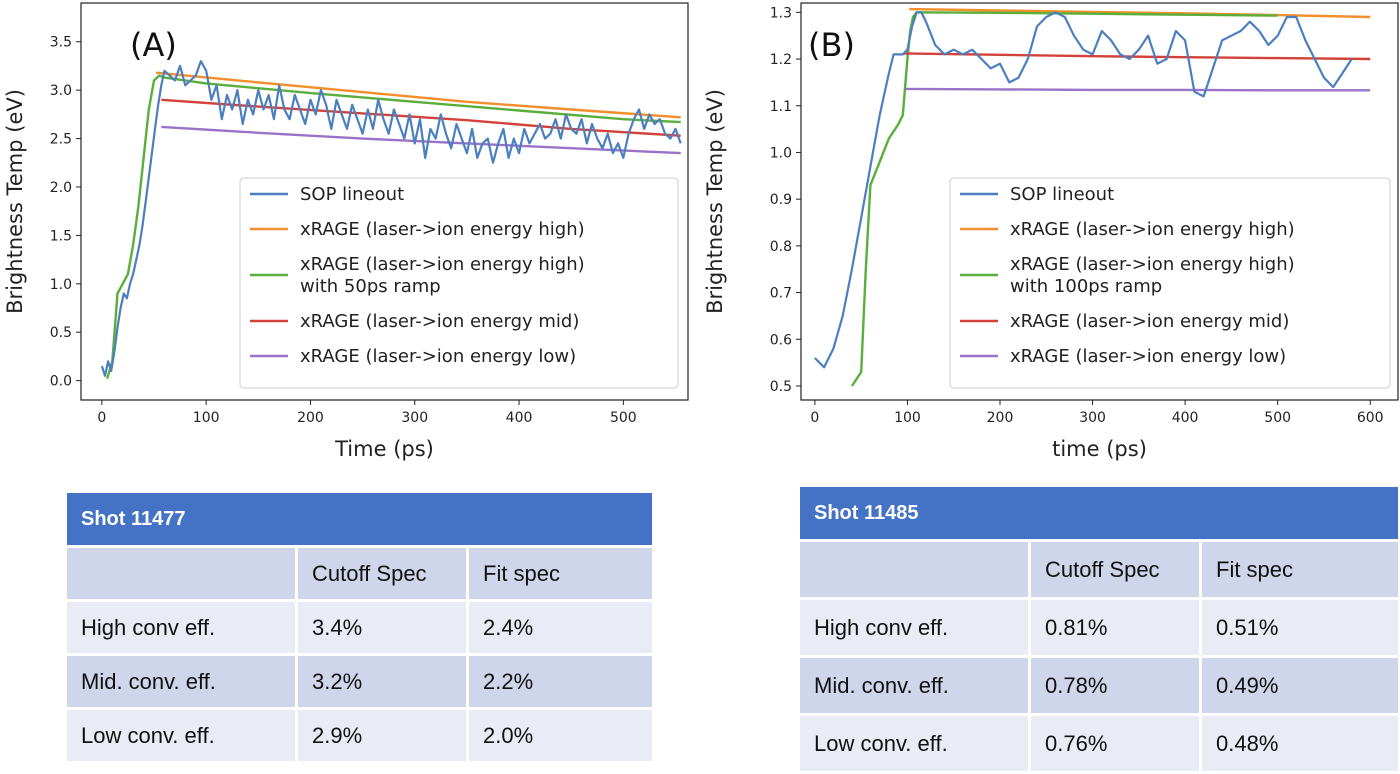  Describe the element at coordinates (359, 519) in the screenshot. I see `table-title: Shot 11477` at that location.